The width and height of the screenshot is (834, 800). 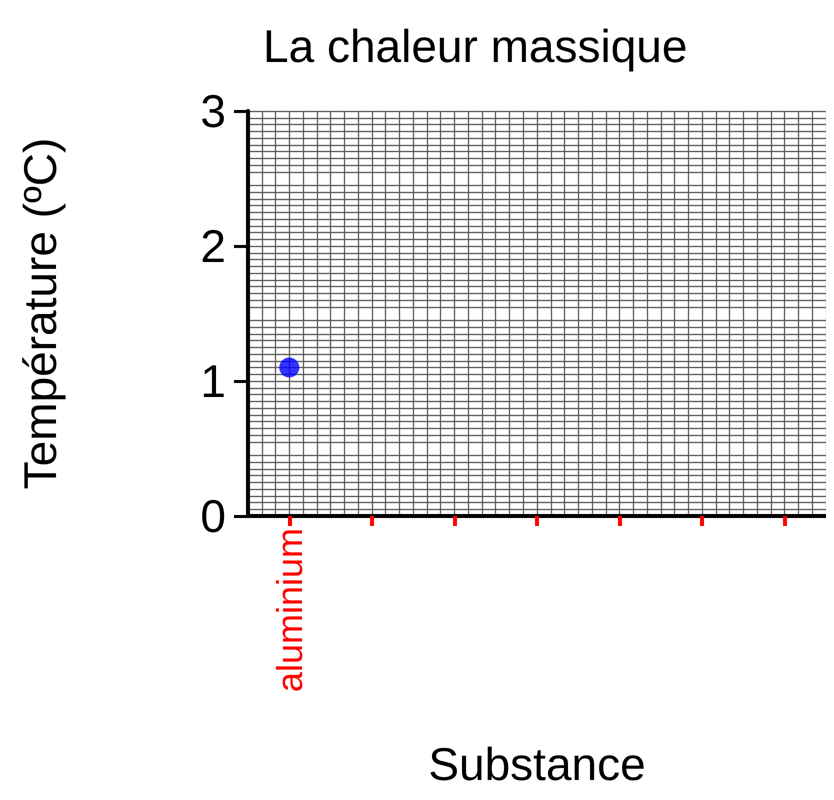 What do you see at coordinates (40, 314) in the screenshot?
I see `y-axis-title: Température (ºC)` at bounding box center [40, 314].